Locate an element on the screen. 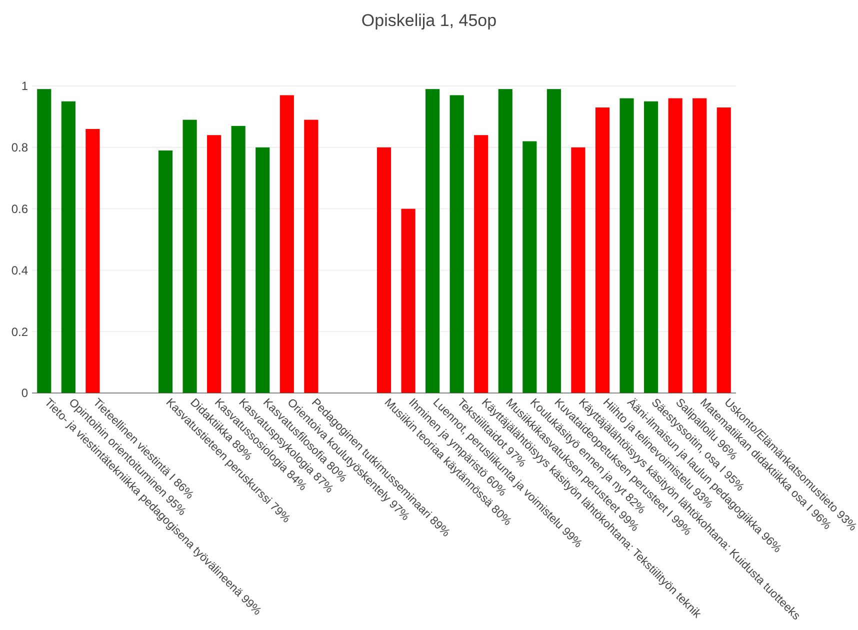 The image size is (858, 630). y-tick-label: 0.4 is located at coordinates (19, 270).